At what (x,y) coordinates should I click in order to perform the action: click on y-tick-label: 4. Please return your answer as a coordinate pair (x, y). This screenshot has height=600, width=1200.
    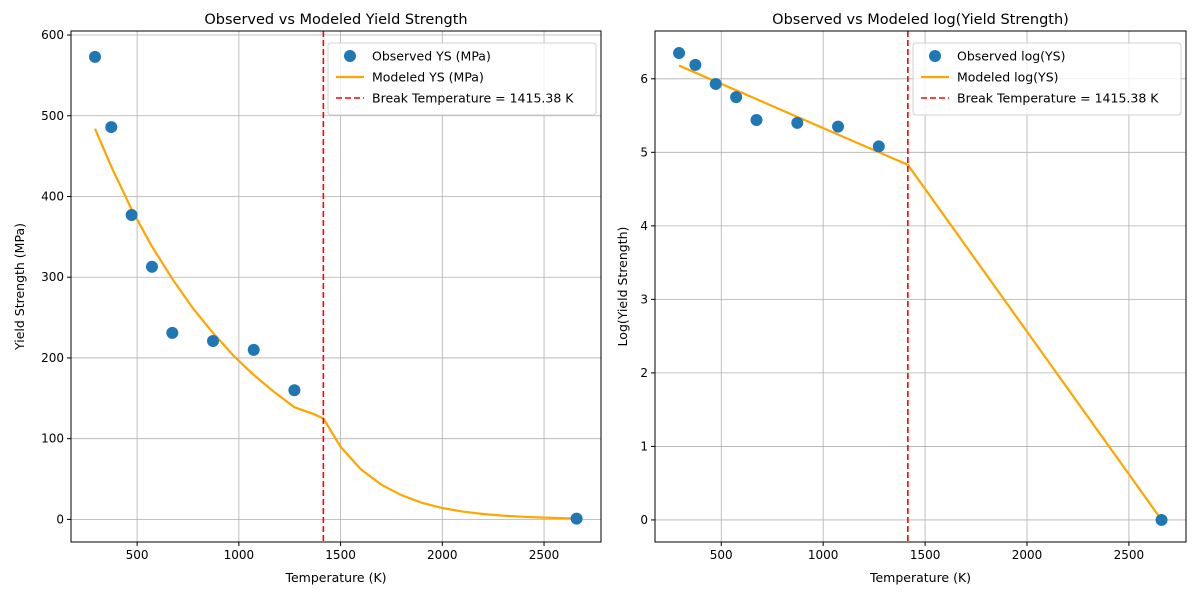
    Looking at the image, I should click on (644, 226).